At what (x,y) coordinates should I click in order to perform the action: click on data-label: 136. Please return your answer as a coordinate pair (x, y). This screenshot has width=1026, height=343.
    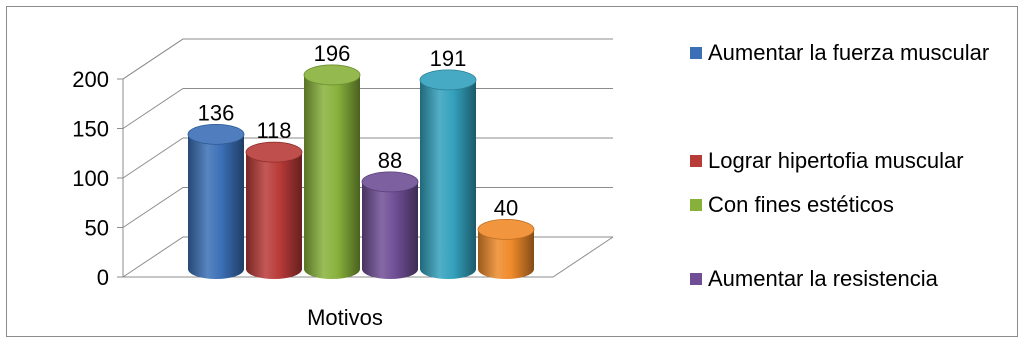
    Looking at the image, I should click on (216, 112).